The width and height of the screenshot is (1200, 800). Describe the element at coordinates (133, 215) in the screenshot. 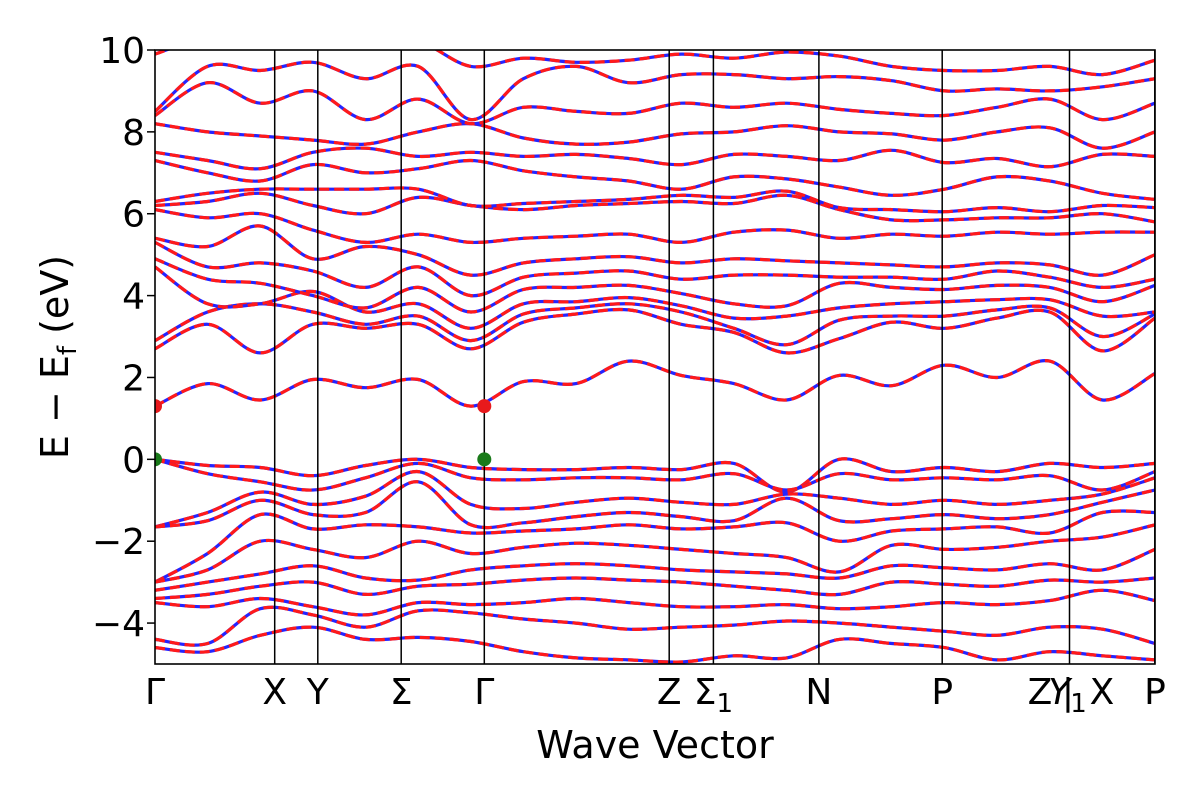

I see `y-tick-label: 6` at that location.